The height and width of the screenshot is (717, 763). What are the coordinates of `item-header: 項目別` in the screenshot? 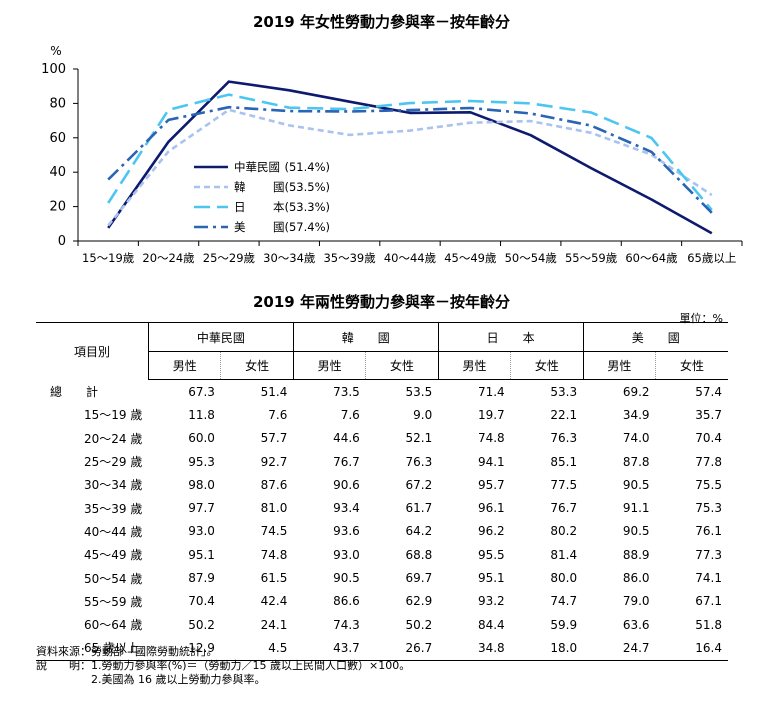 It's located at (92, 351).